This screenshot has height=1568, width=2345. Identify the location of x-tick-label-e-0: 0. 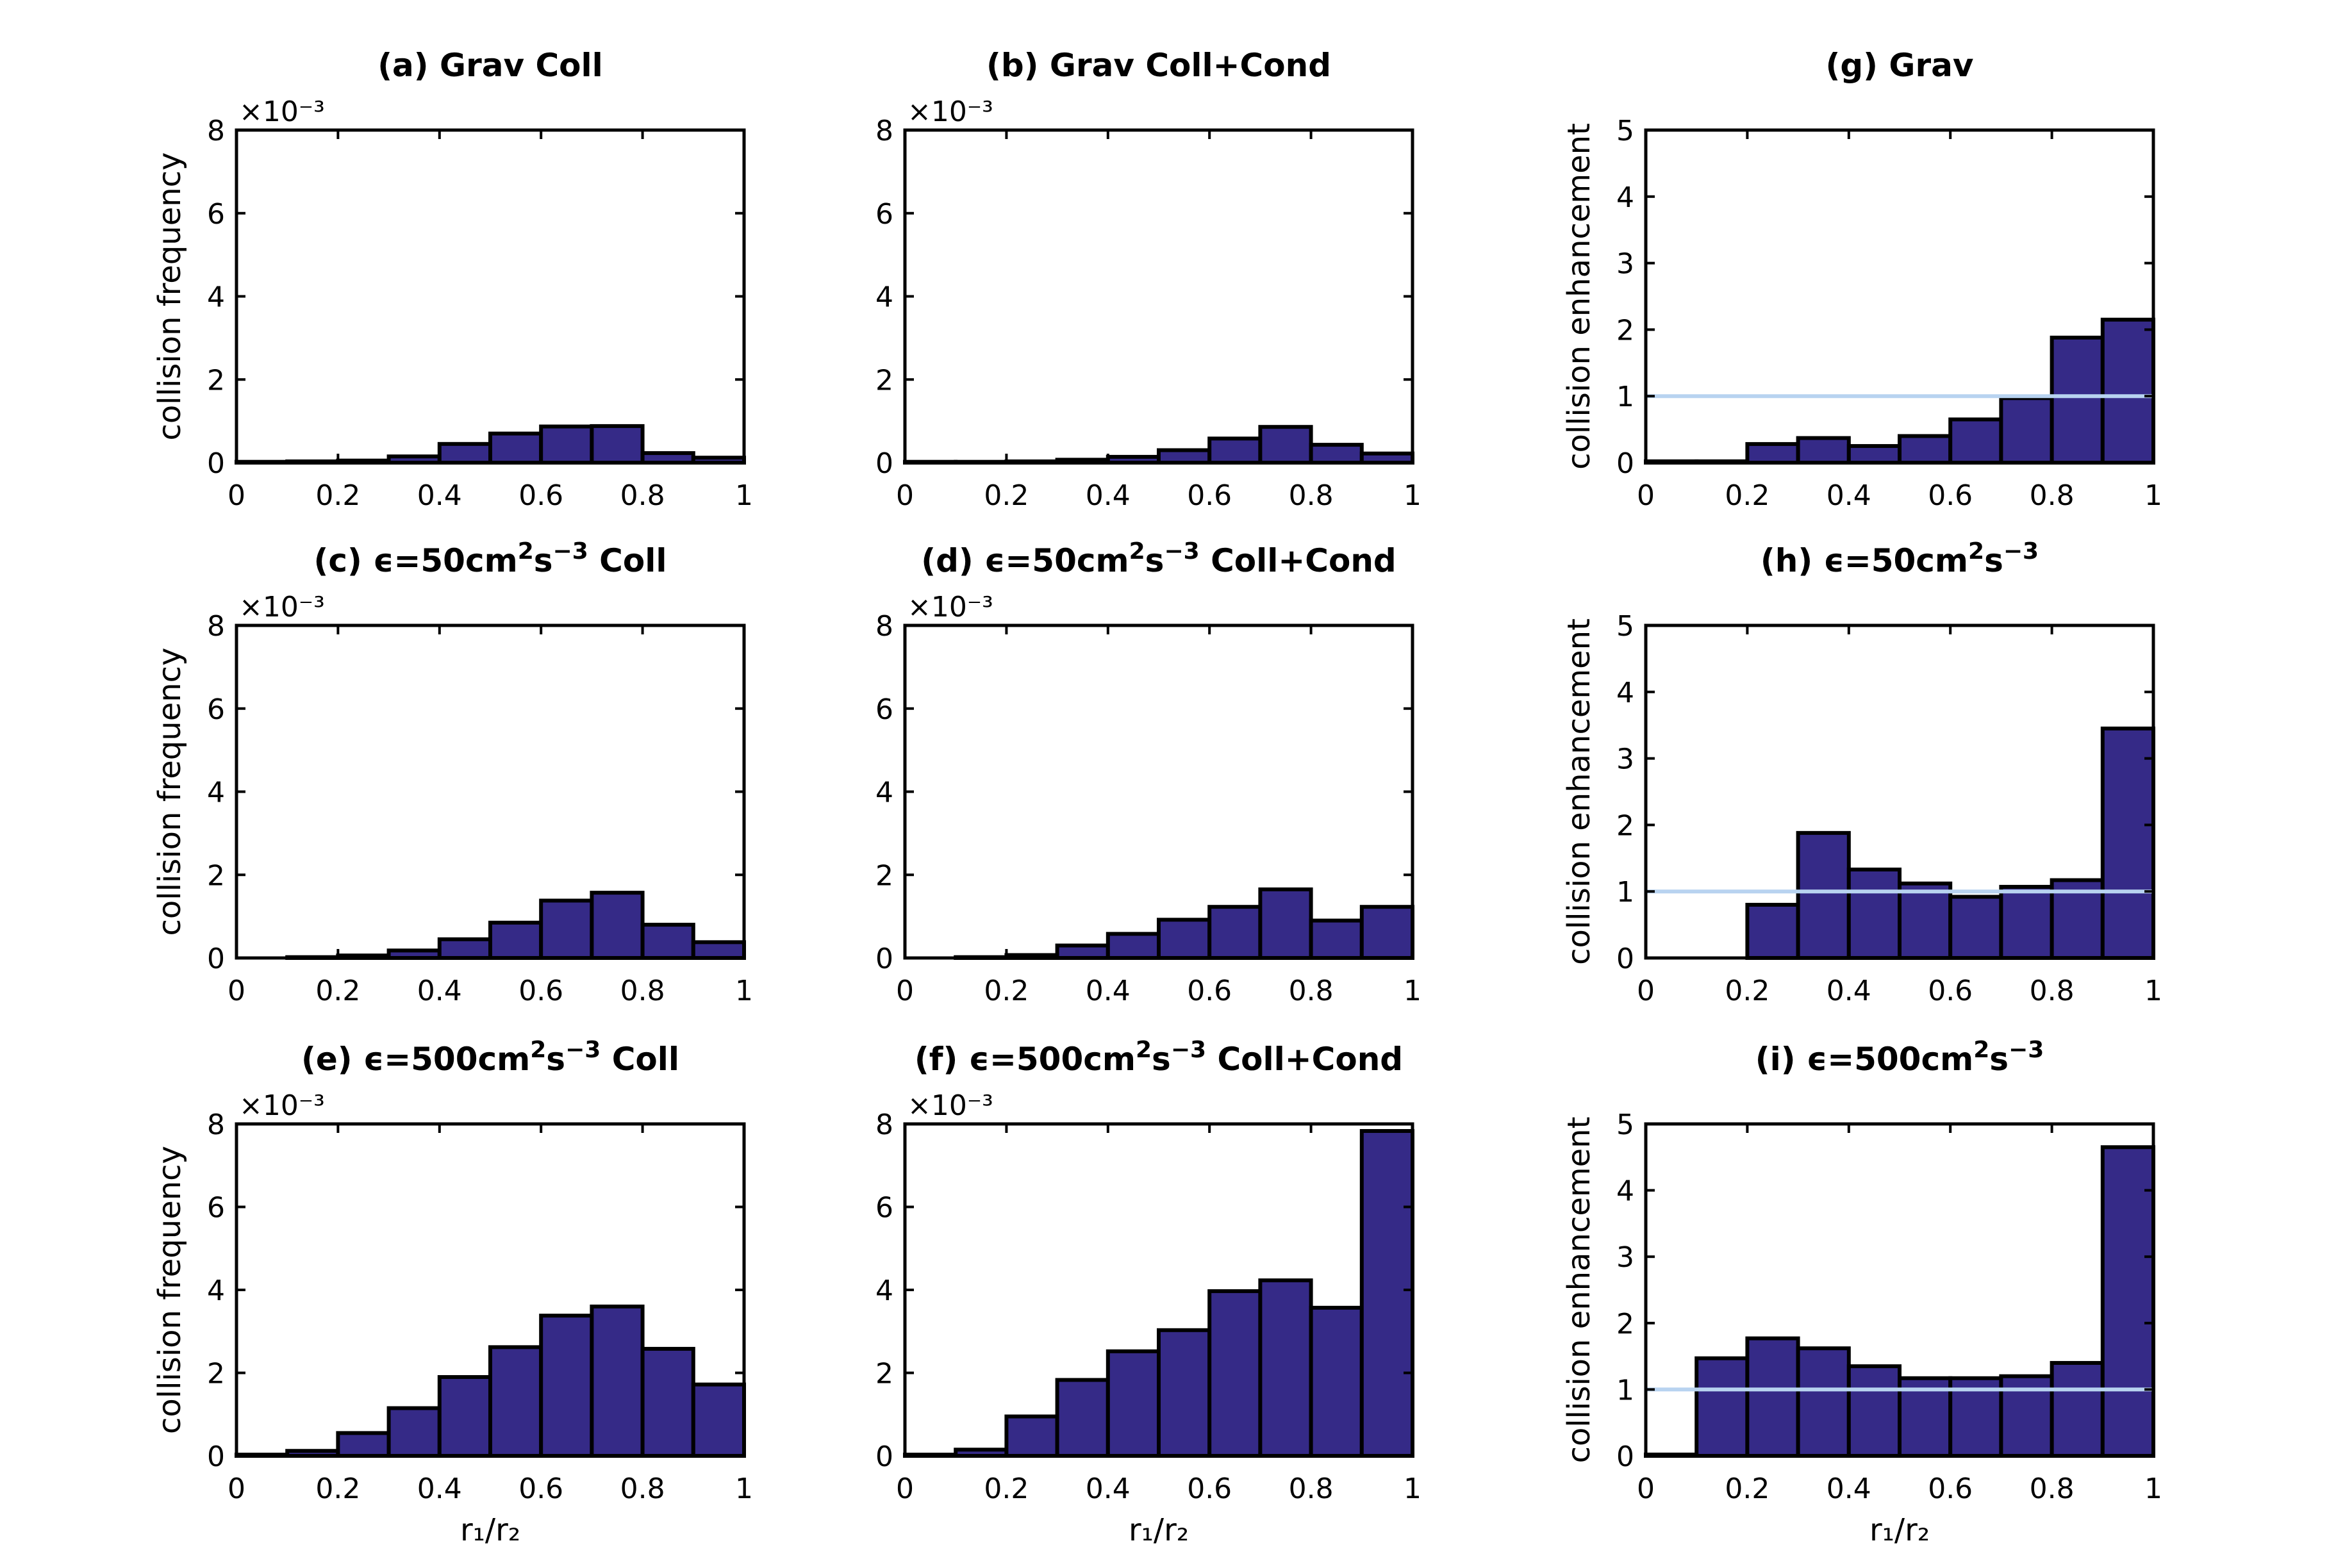
(237, 1489).